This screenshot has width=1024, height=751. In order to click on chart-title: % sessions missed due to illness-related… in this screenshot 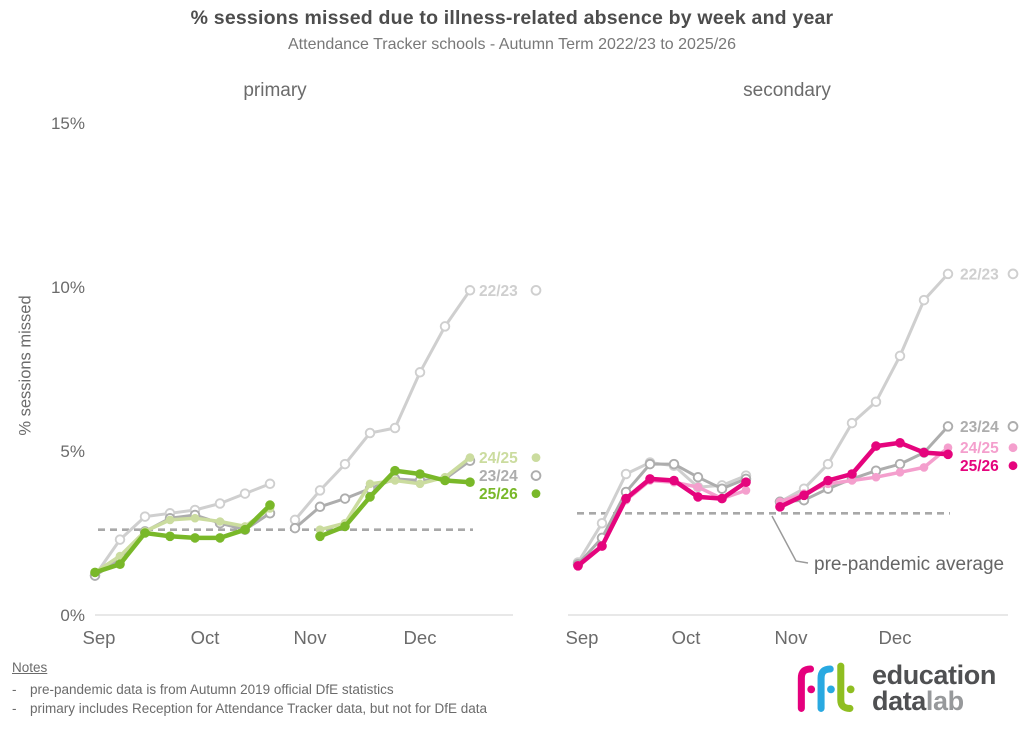, I will do `click(512, 18)`.